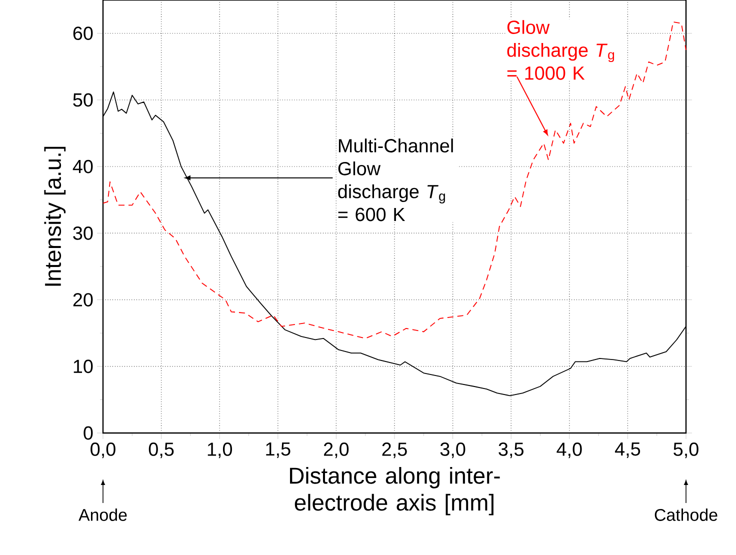 The width and height of the screenshot is (736, 555). I want to click on x-tick-label: 3,0, so click(453, 450).